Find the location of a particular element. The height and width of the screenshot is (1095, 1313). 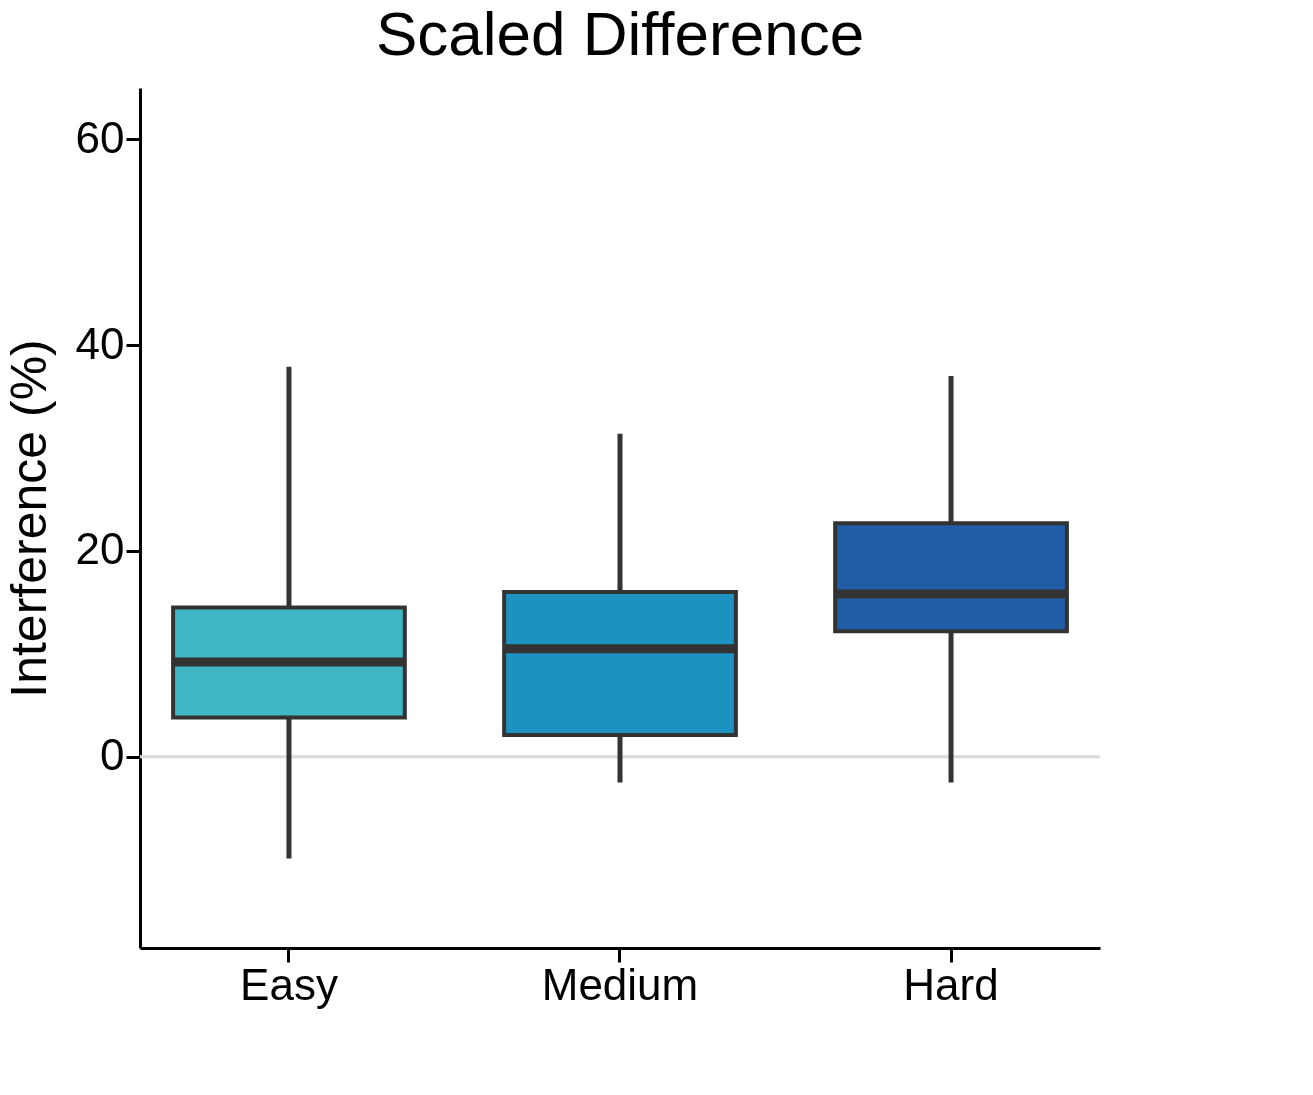

y-tick-label: 60 is located at coordinates (100, 137).